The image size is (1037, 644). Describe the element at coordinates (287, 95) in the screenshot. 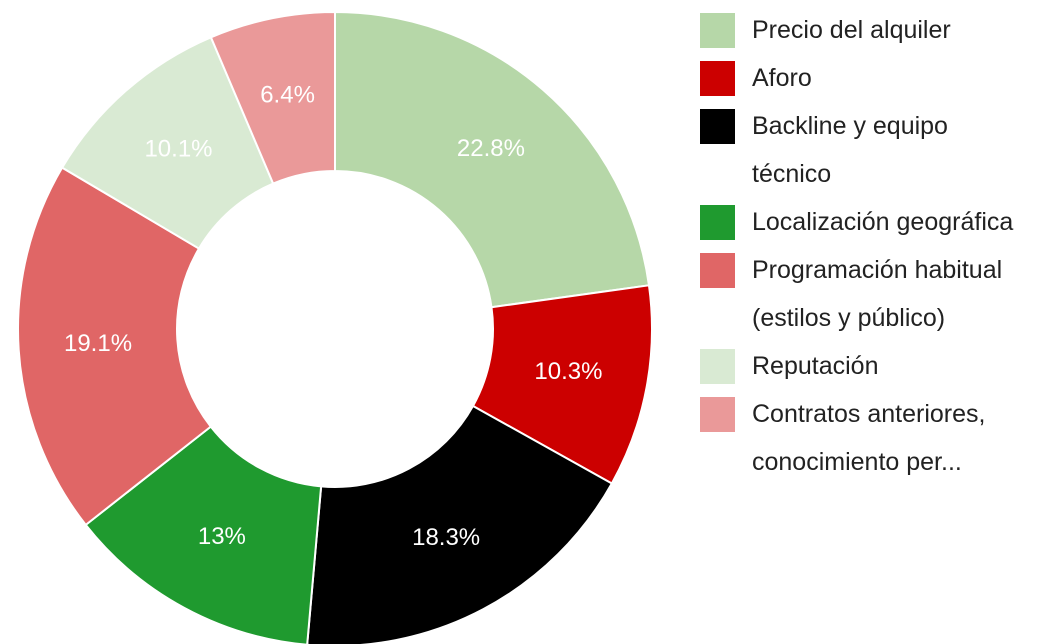

I see `slice-label: 6.4%` at that location.